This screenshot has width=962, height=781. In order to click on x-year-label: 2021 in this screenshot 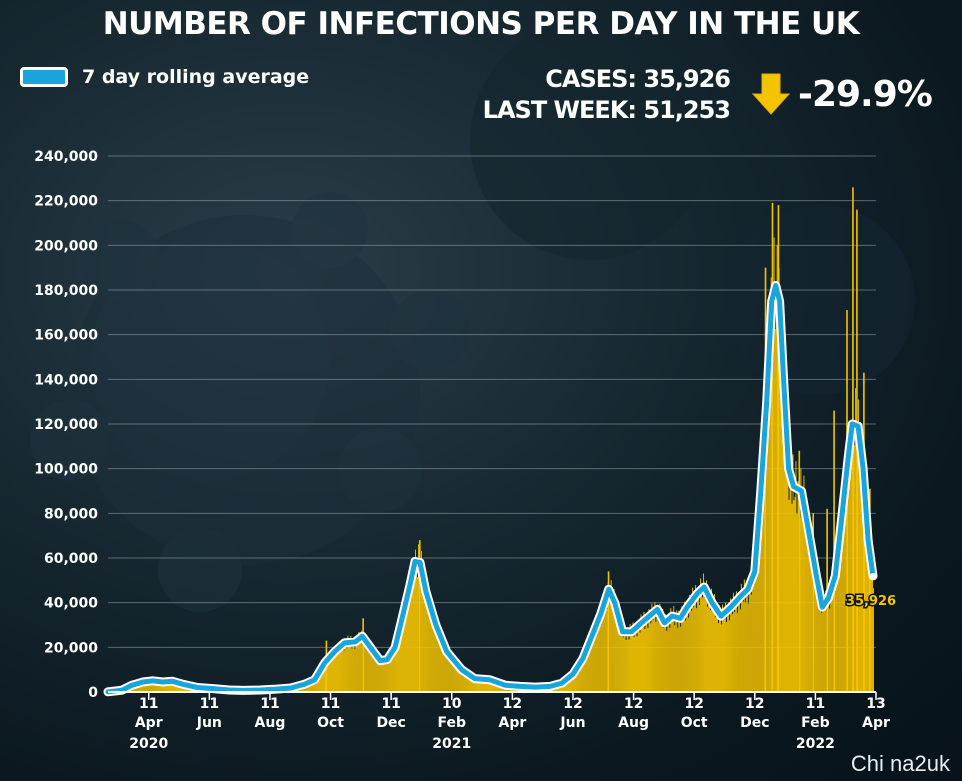, I will do `click(451, 744)`.